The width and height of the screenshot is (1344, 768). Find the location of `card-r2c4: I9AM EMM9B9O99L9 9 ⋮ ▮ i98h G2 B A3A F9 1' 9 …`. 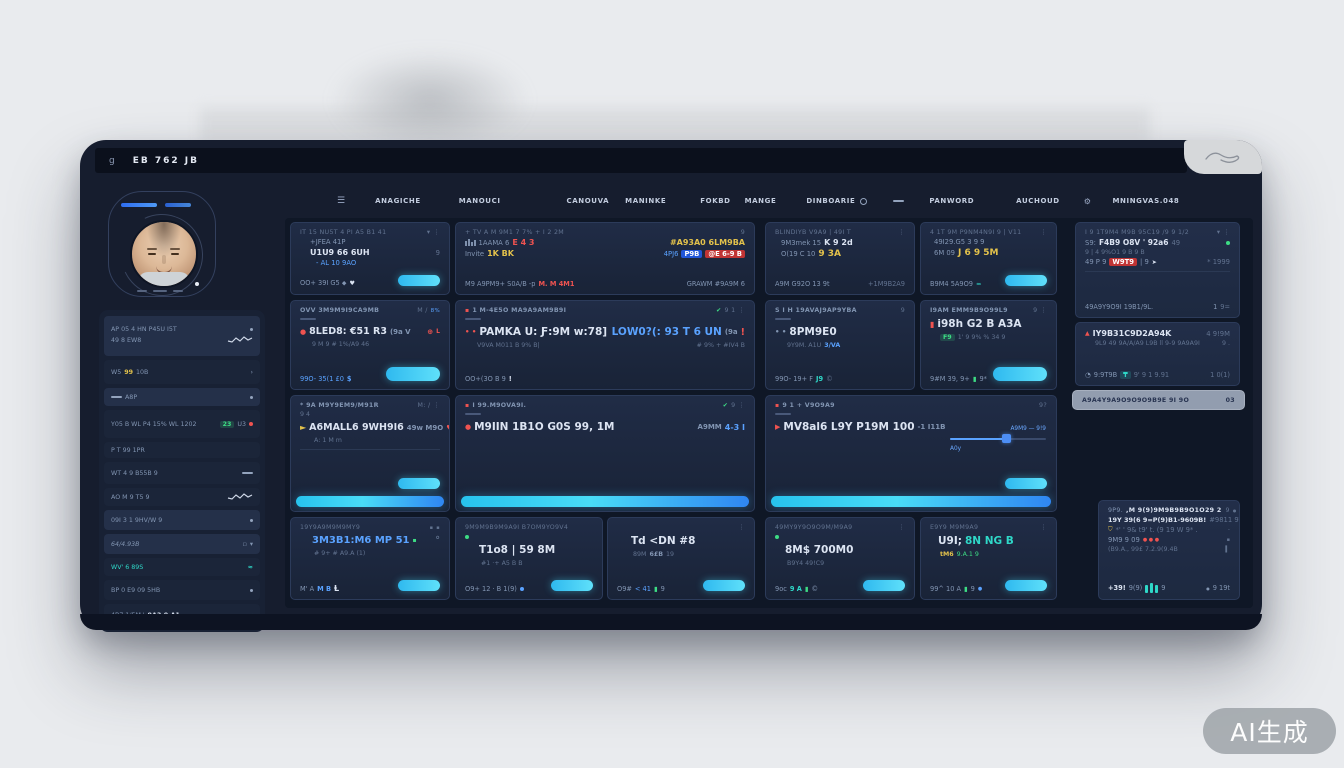

card-r2c4: I9AM EMM9B9O99L9 9 ⋮ ▮ i98h G2 B A3A F9 1' 9 … is located at coordinates (988, 345).